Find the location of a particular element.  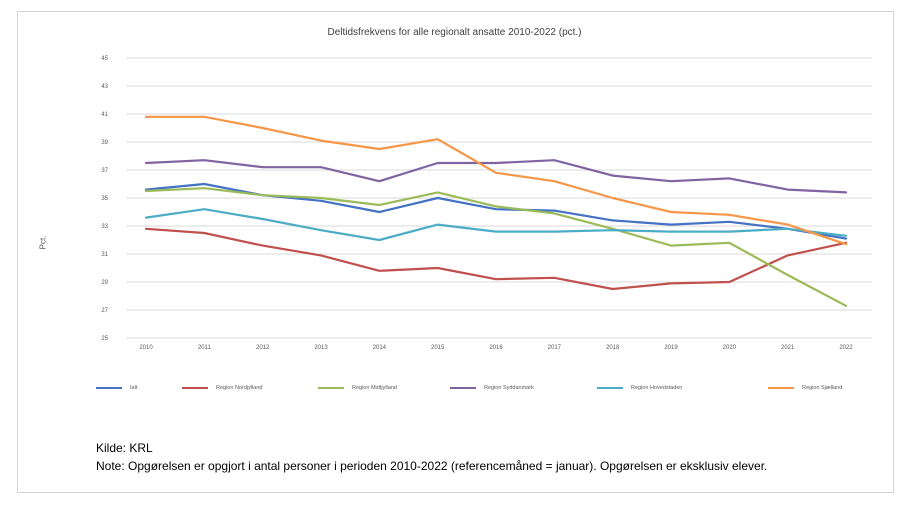

legend-label: Region Hovedstaden is located at coordinates (657, 388).